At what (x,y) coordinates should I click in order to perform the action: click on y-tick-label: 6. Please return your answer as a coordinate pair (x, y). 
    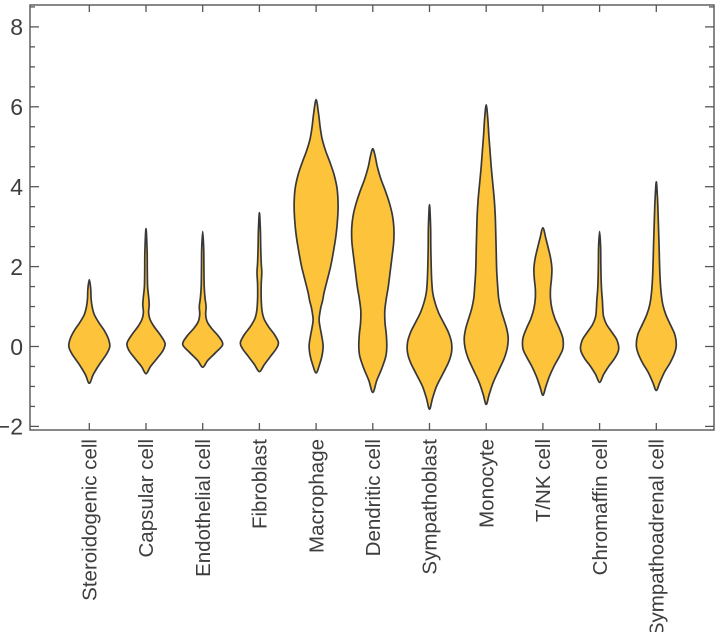
    Looking at the image, I should click on (16, 107).